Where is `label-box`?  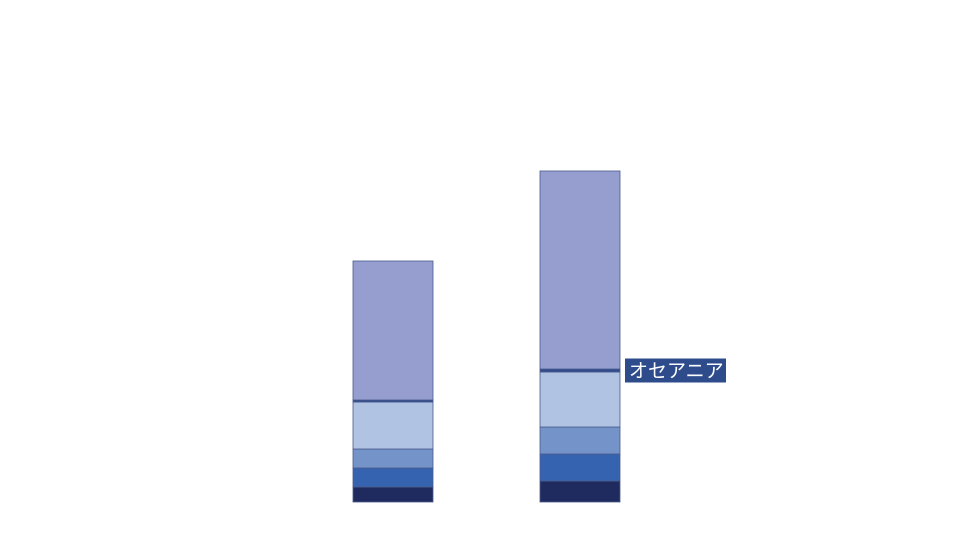
label-box is located at coordinates (675, 370).